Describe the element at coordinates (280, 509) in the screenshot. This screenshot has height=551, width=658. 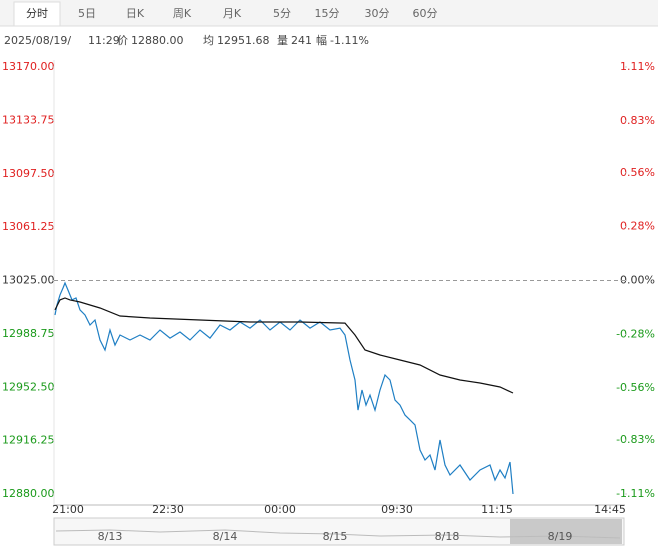
I see `x-tick-label: 00:00` at that location.